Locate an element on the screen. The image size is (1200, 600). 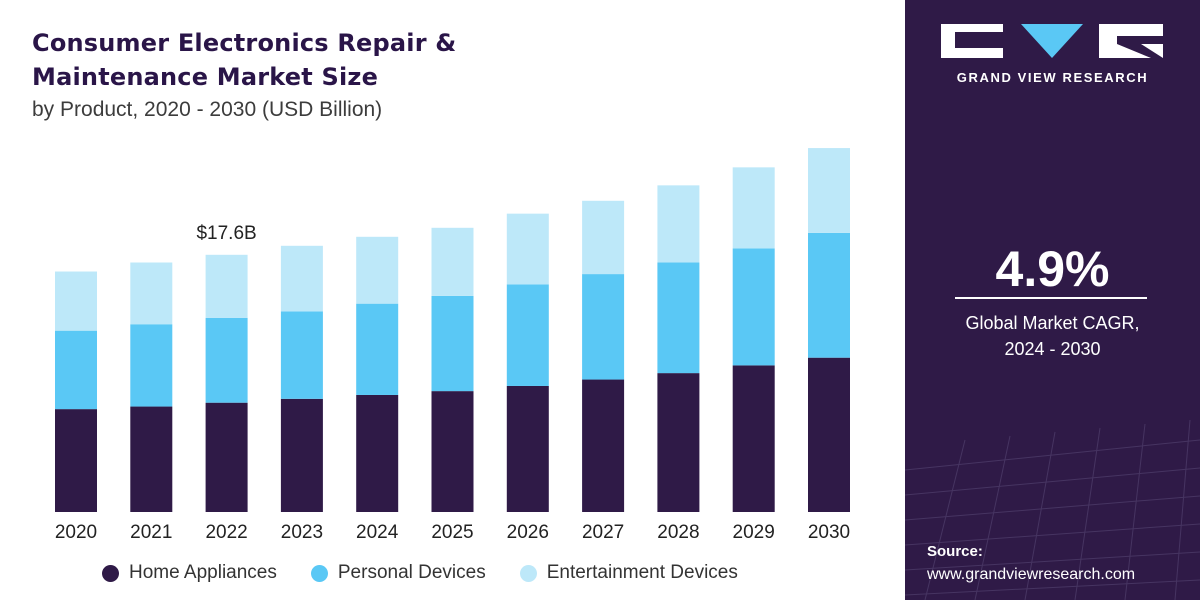
bar-personal-devices-2027 is located at coordinates (603, 327).